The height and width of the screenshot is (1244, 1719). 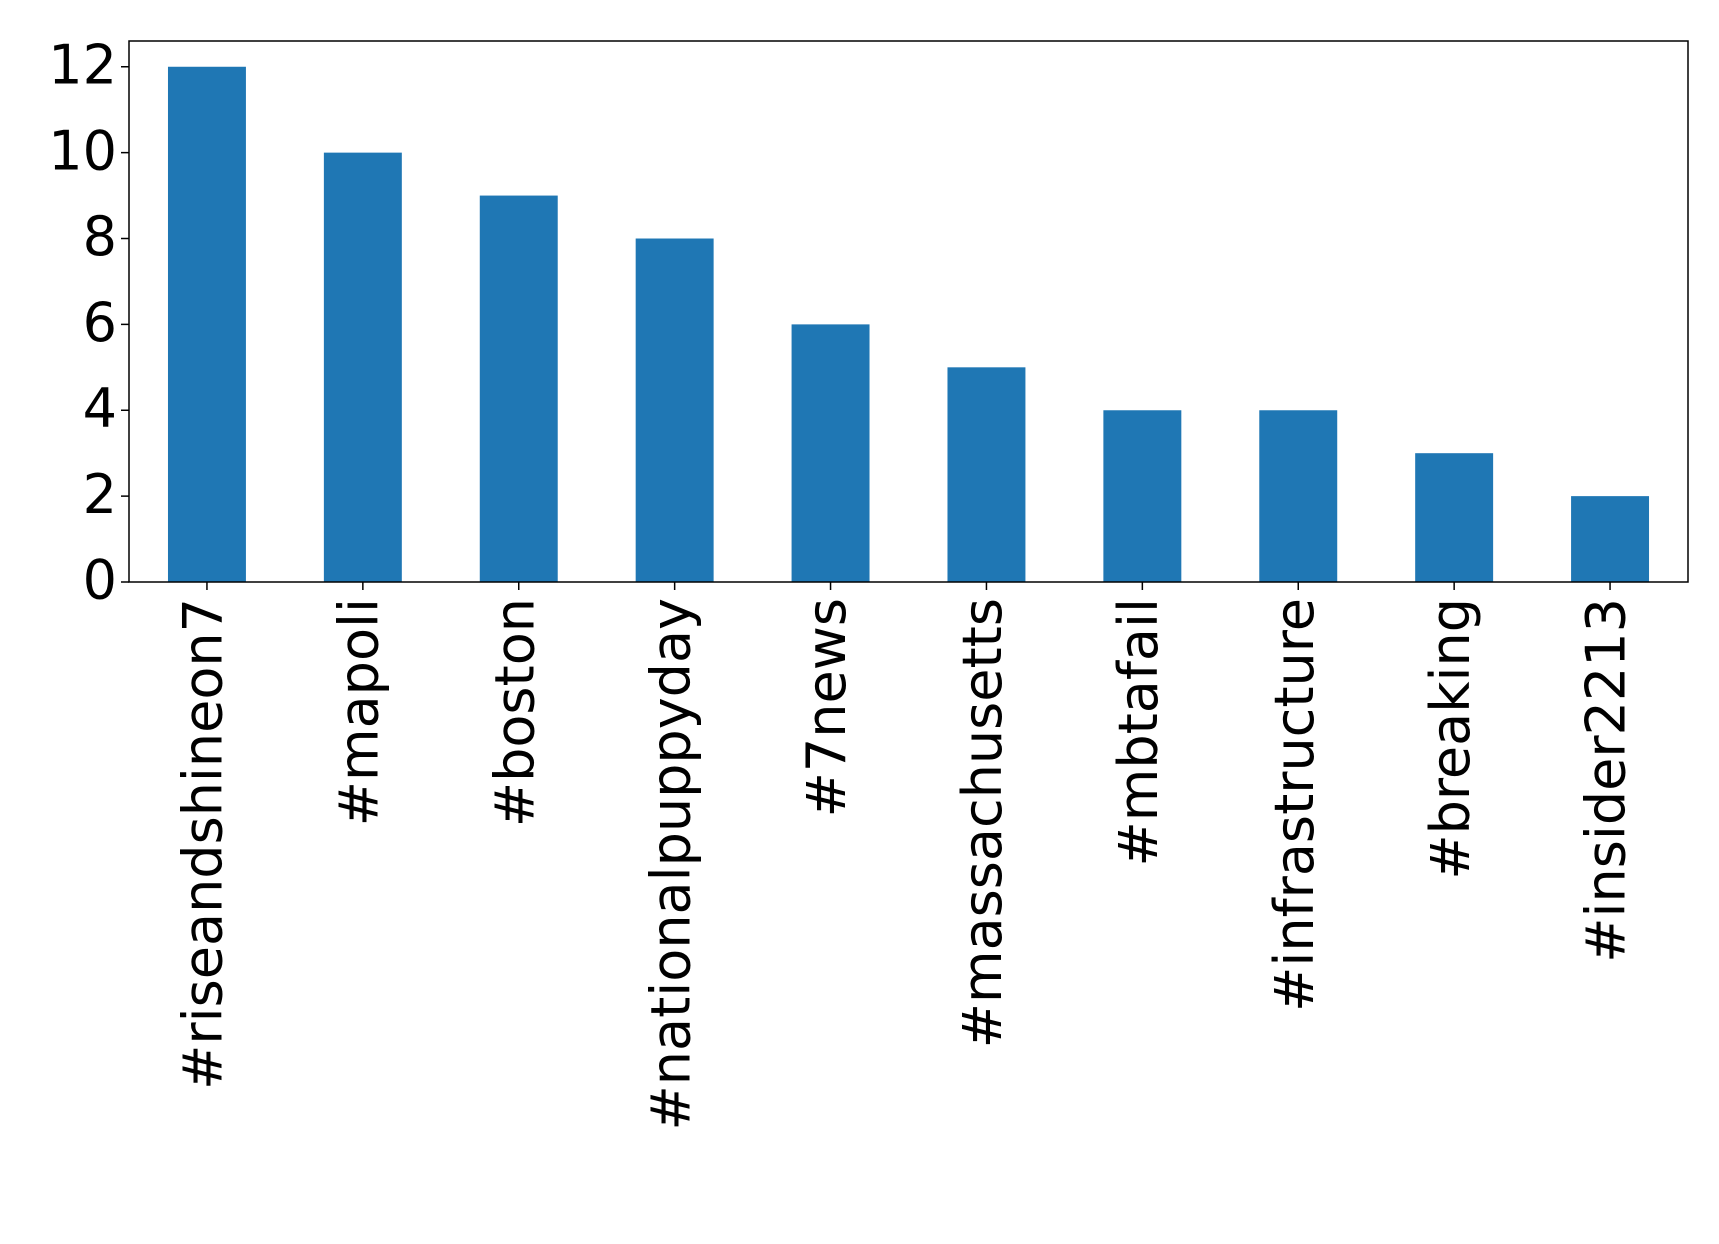 What do you see at coordinates (100, 408) in the screenshot?
I see `y-tick-label: 4` at bounding box center [100, 408].